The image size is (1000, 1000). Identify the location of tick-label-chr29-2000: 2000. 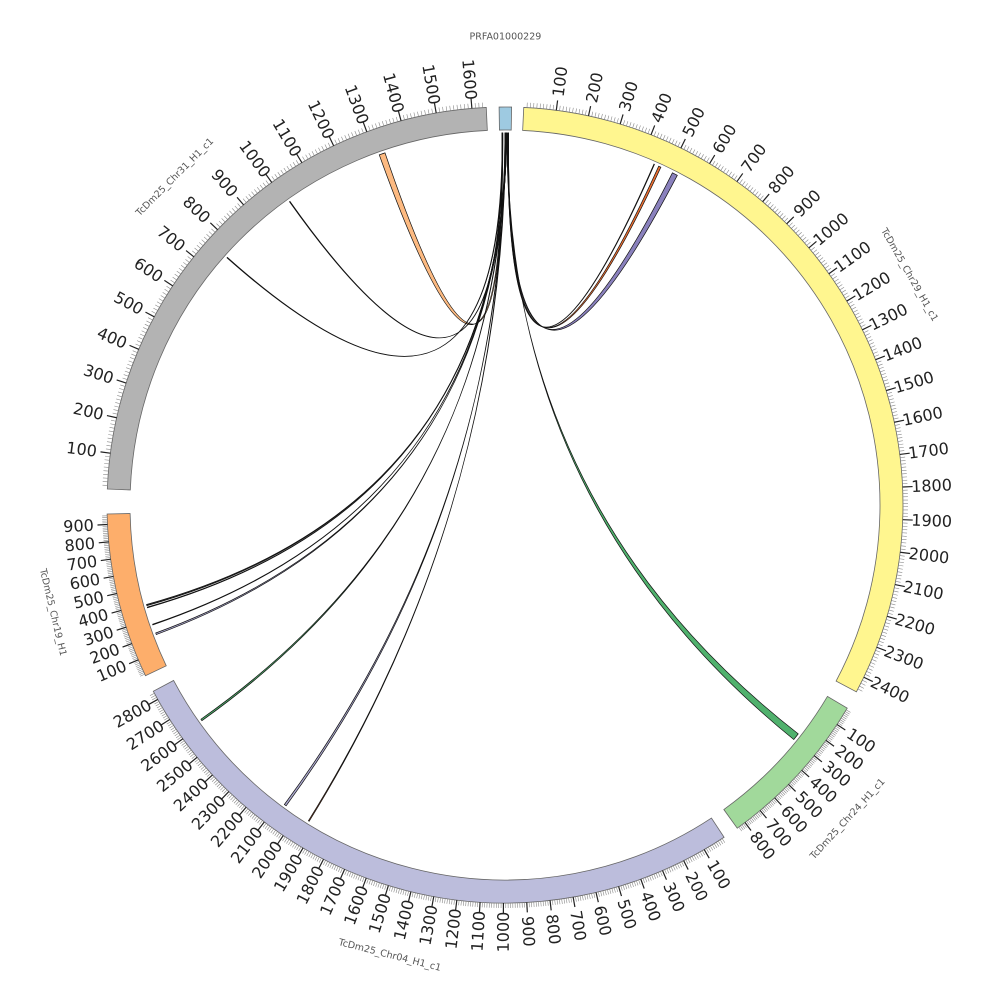
(929, 556).